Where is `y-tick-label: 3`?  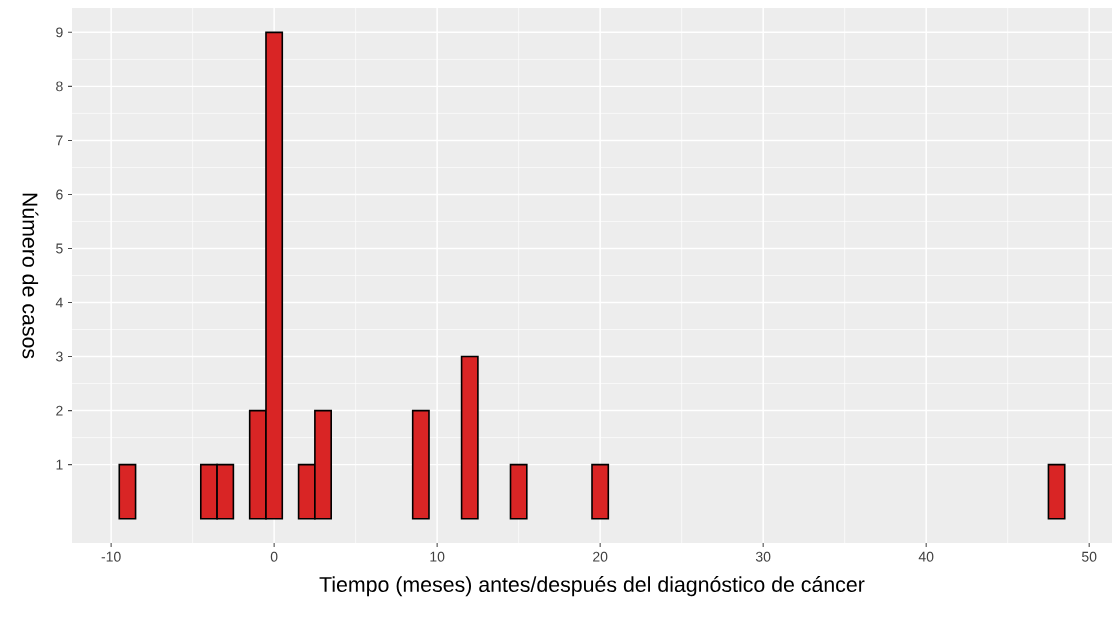 y-tick-label: 3 is located at coordinates (59, 356).